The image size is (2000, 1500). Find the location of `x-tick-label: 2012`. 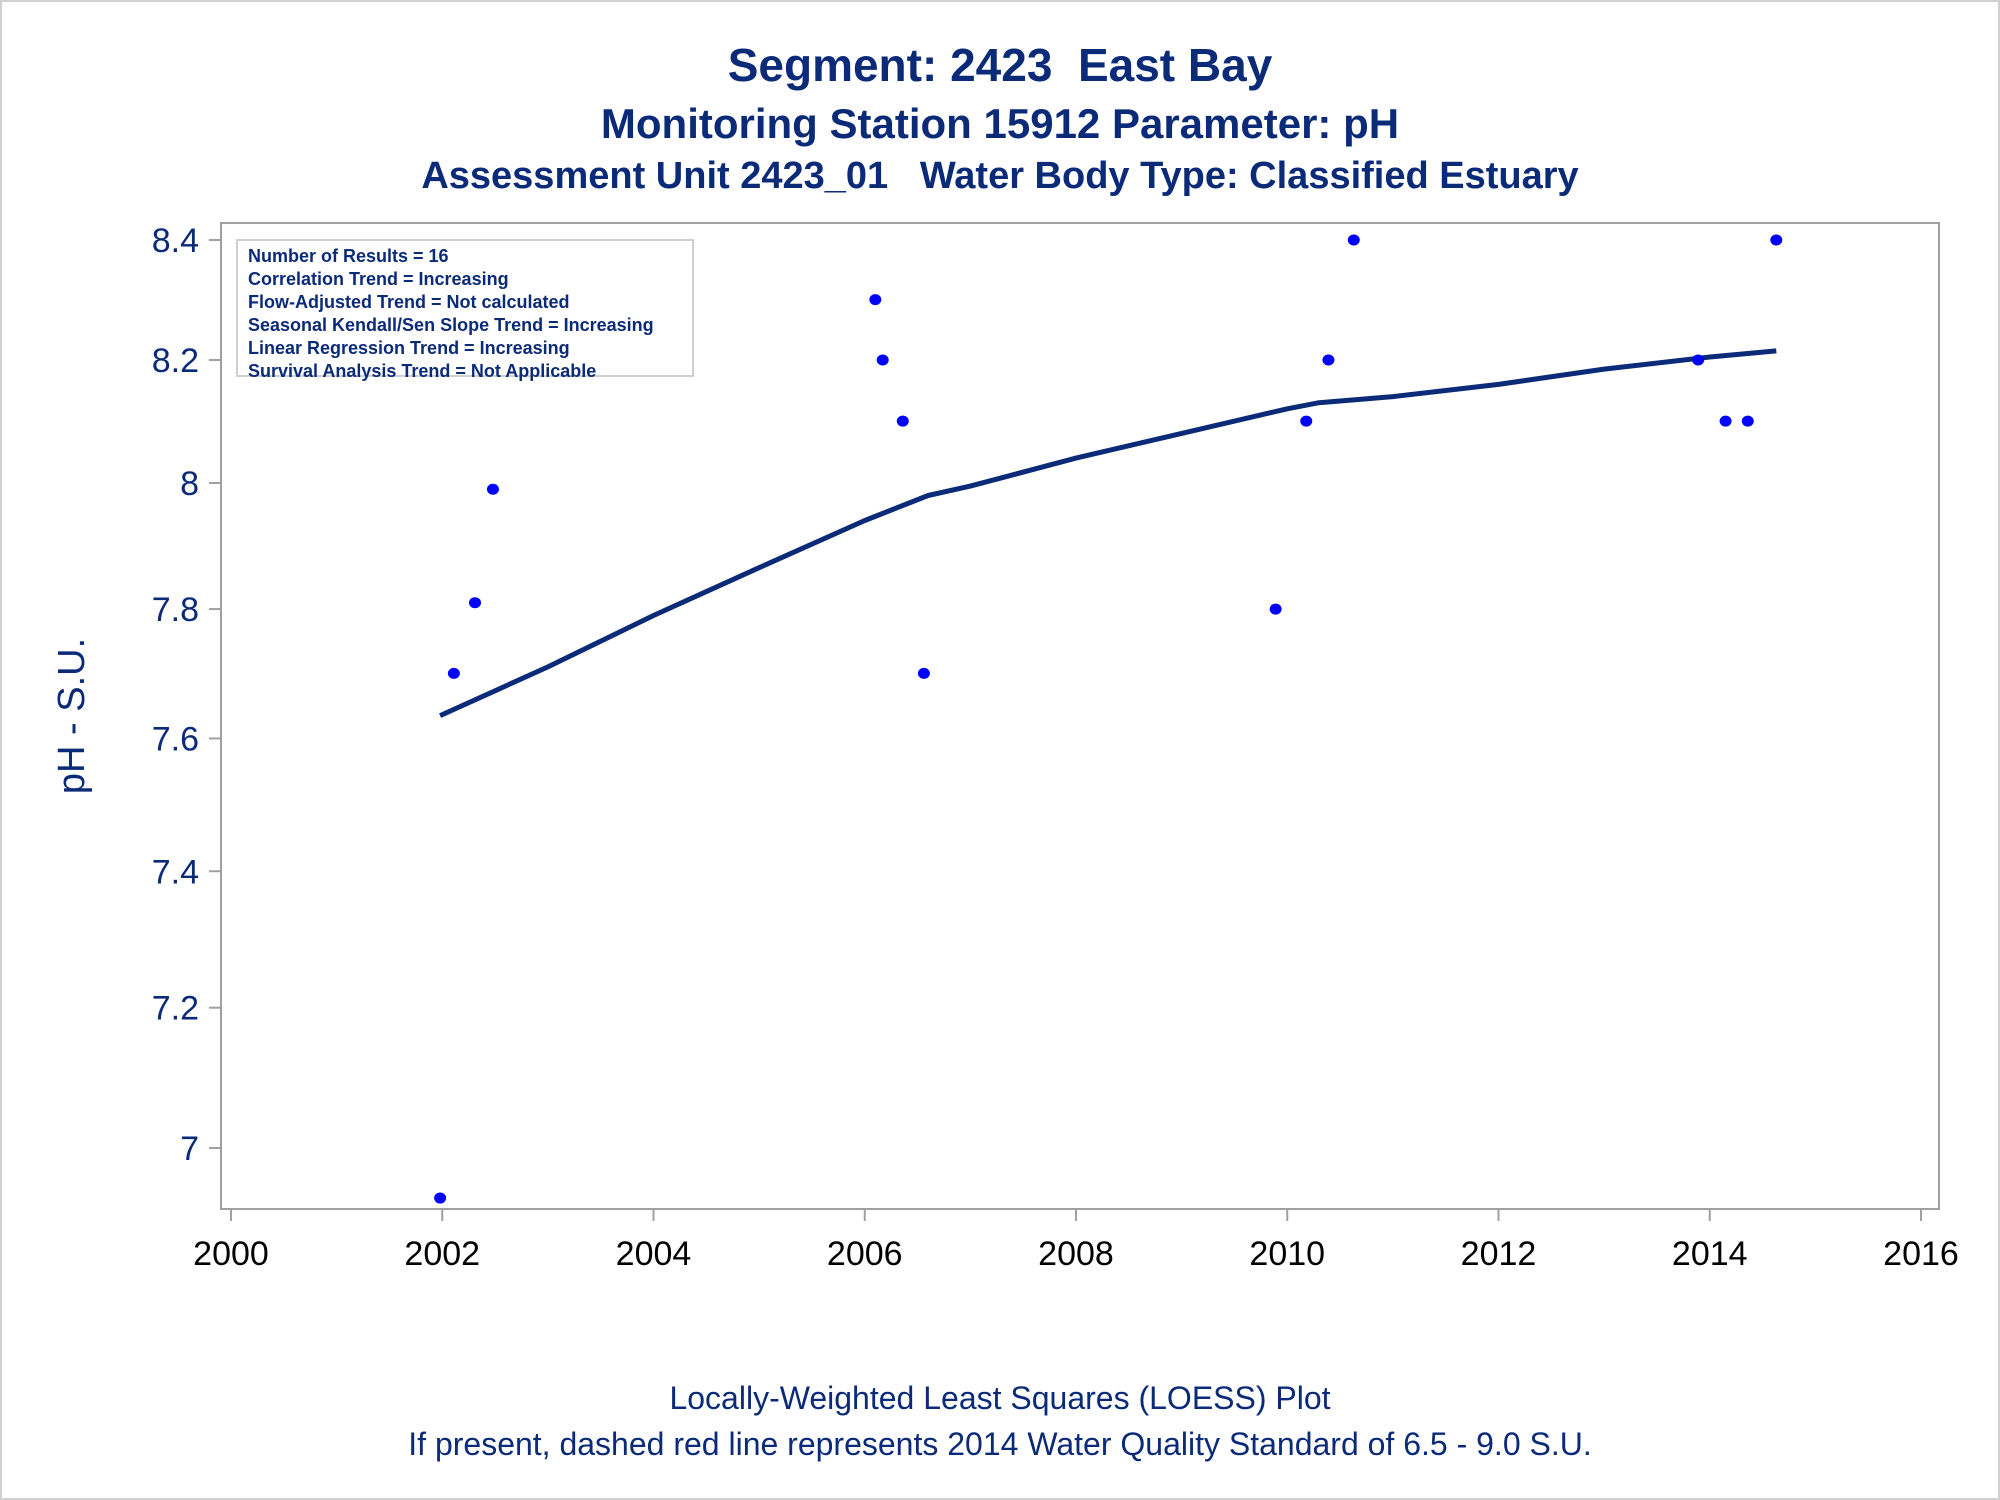

x-tick-label: 2012 is located at coordinates (1499, 1254).